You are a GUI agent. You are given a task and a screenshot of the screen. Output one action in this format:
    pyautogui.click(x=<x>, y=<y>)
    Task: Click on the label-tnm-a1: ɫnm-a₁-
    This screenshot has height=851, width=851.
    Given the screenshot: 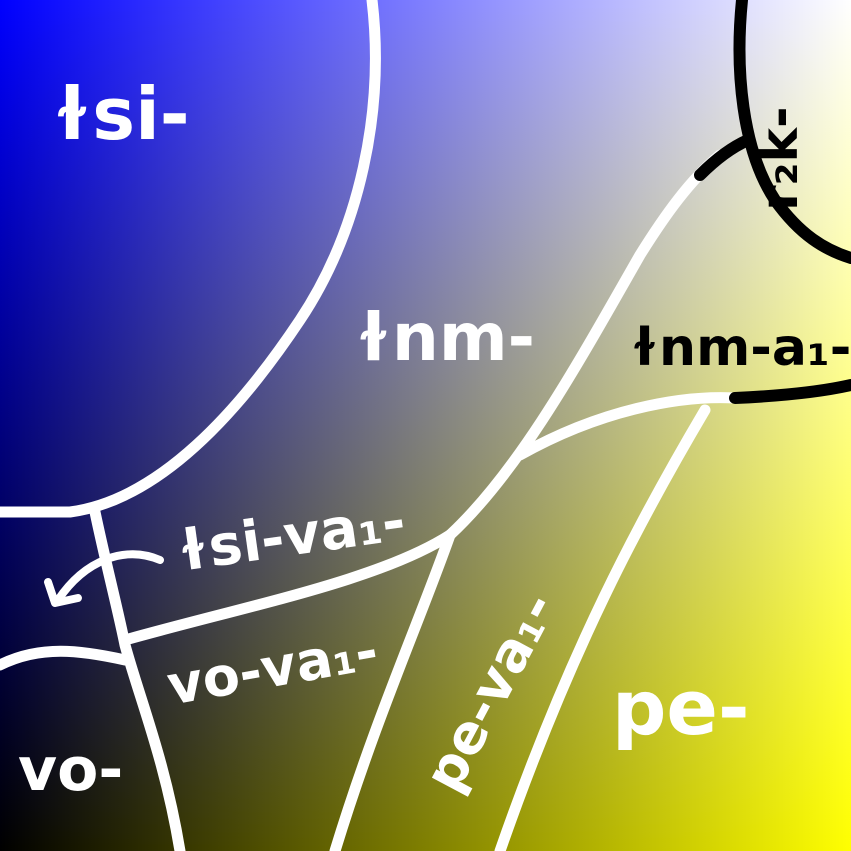 What is the action you would take?
    pyautogui.click(x=740, y=348)
    